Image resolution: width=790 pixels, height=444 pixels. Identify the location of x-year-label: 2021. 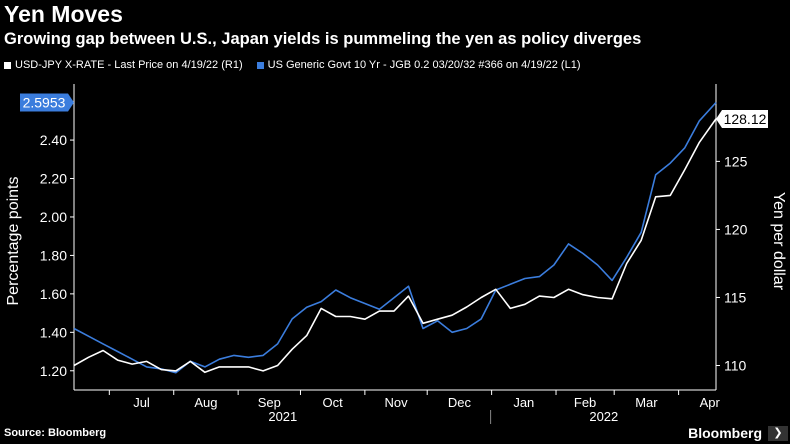
(282, 416).